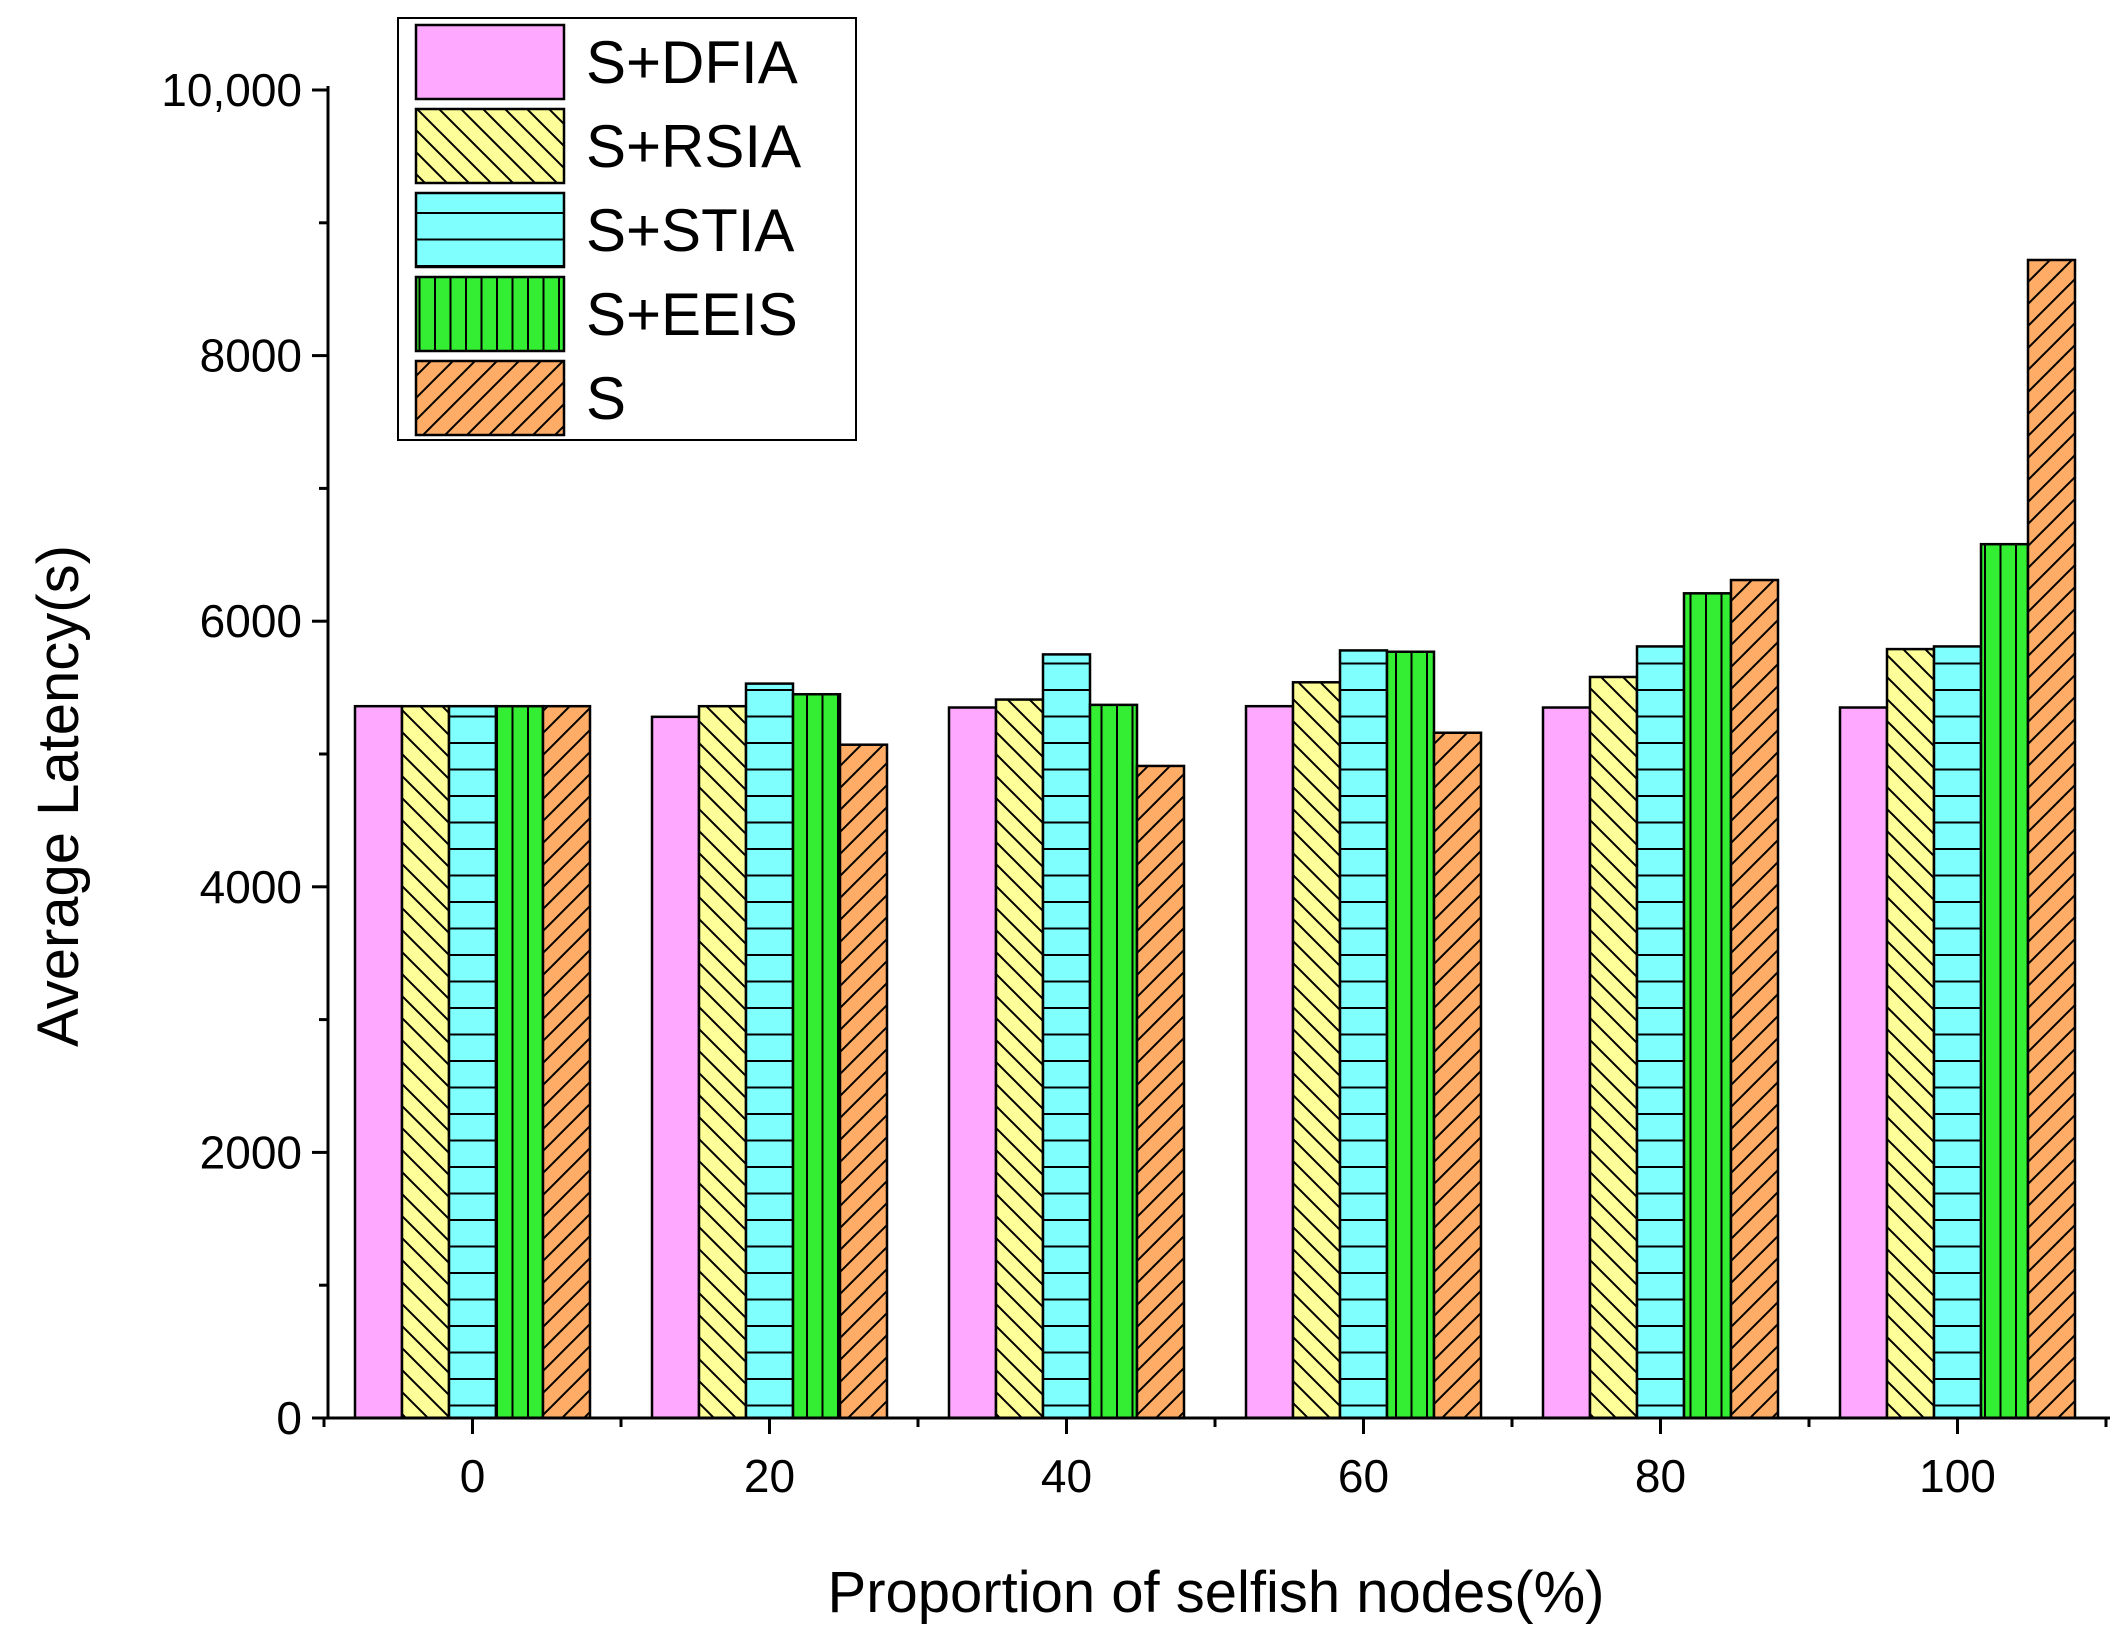 Image resolution: width=2124 pixels, height=1650 pixels. What do you see at coordinates (251, 887) in the screenshot?
I see `y-tick-label: 4000` at bounding box center [251, 887].